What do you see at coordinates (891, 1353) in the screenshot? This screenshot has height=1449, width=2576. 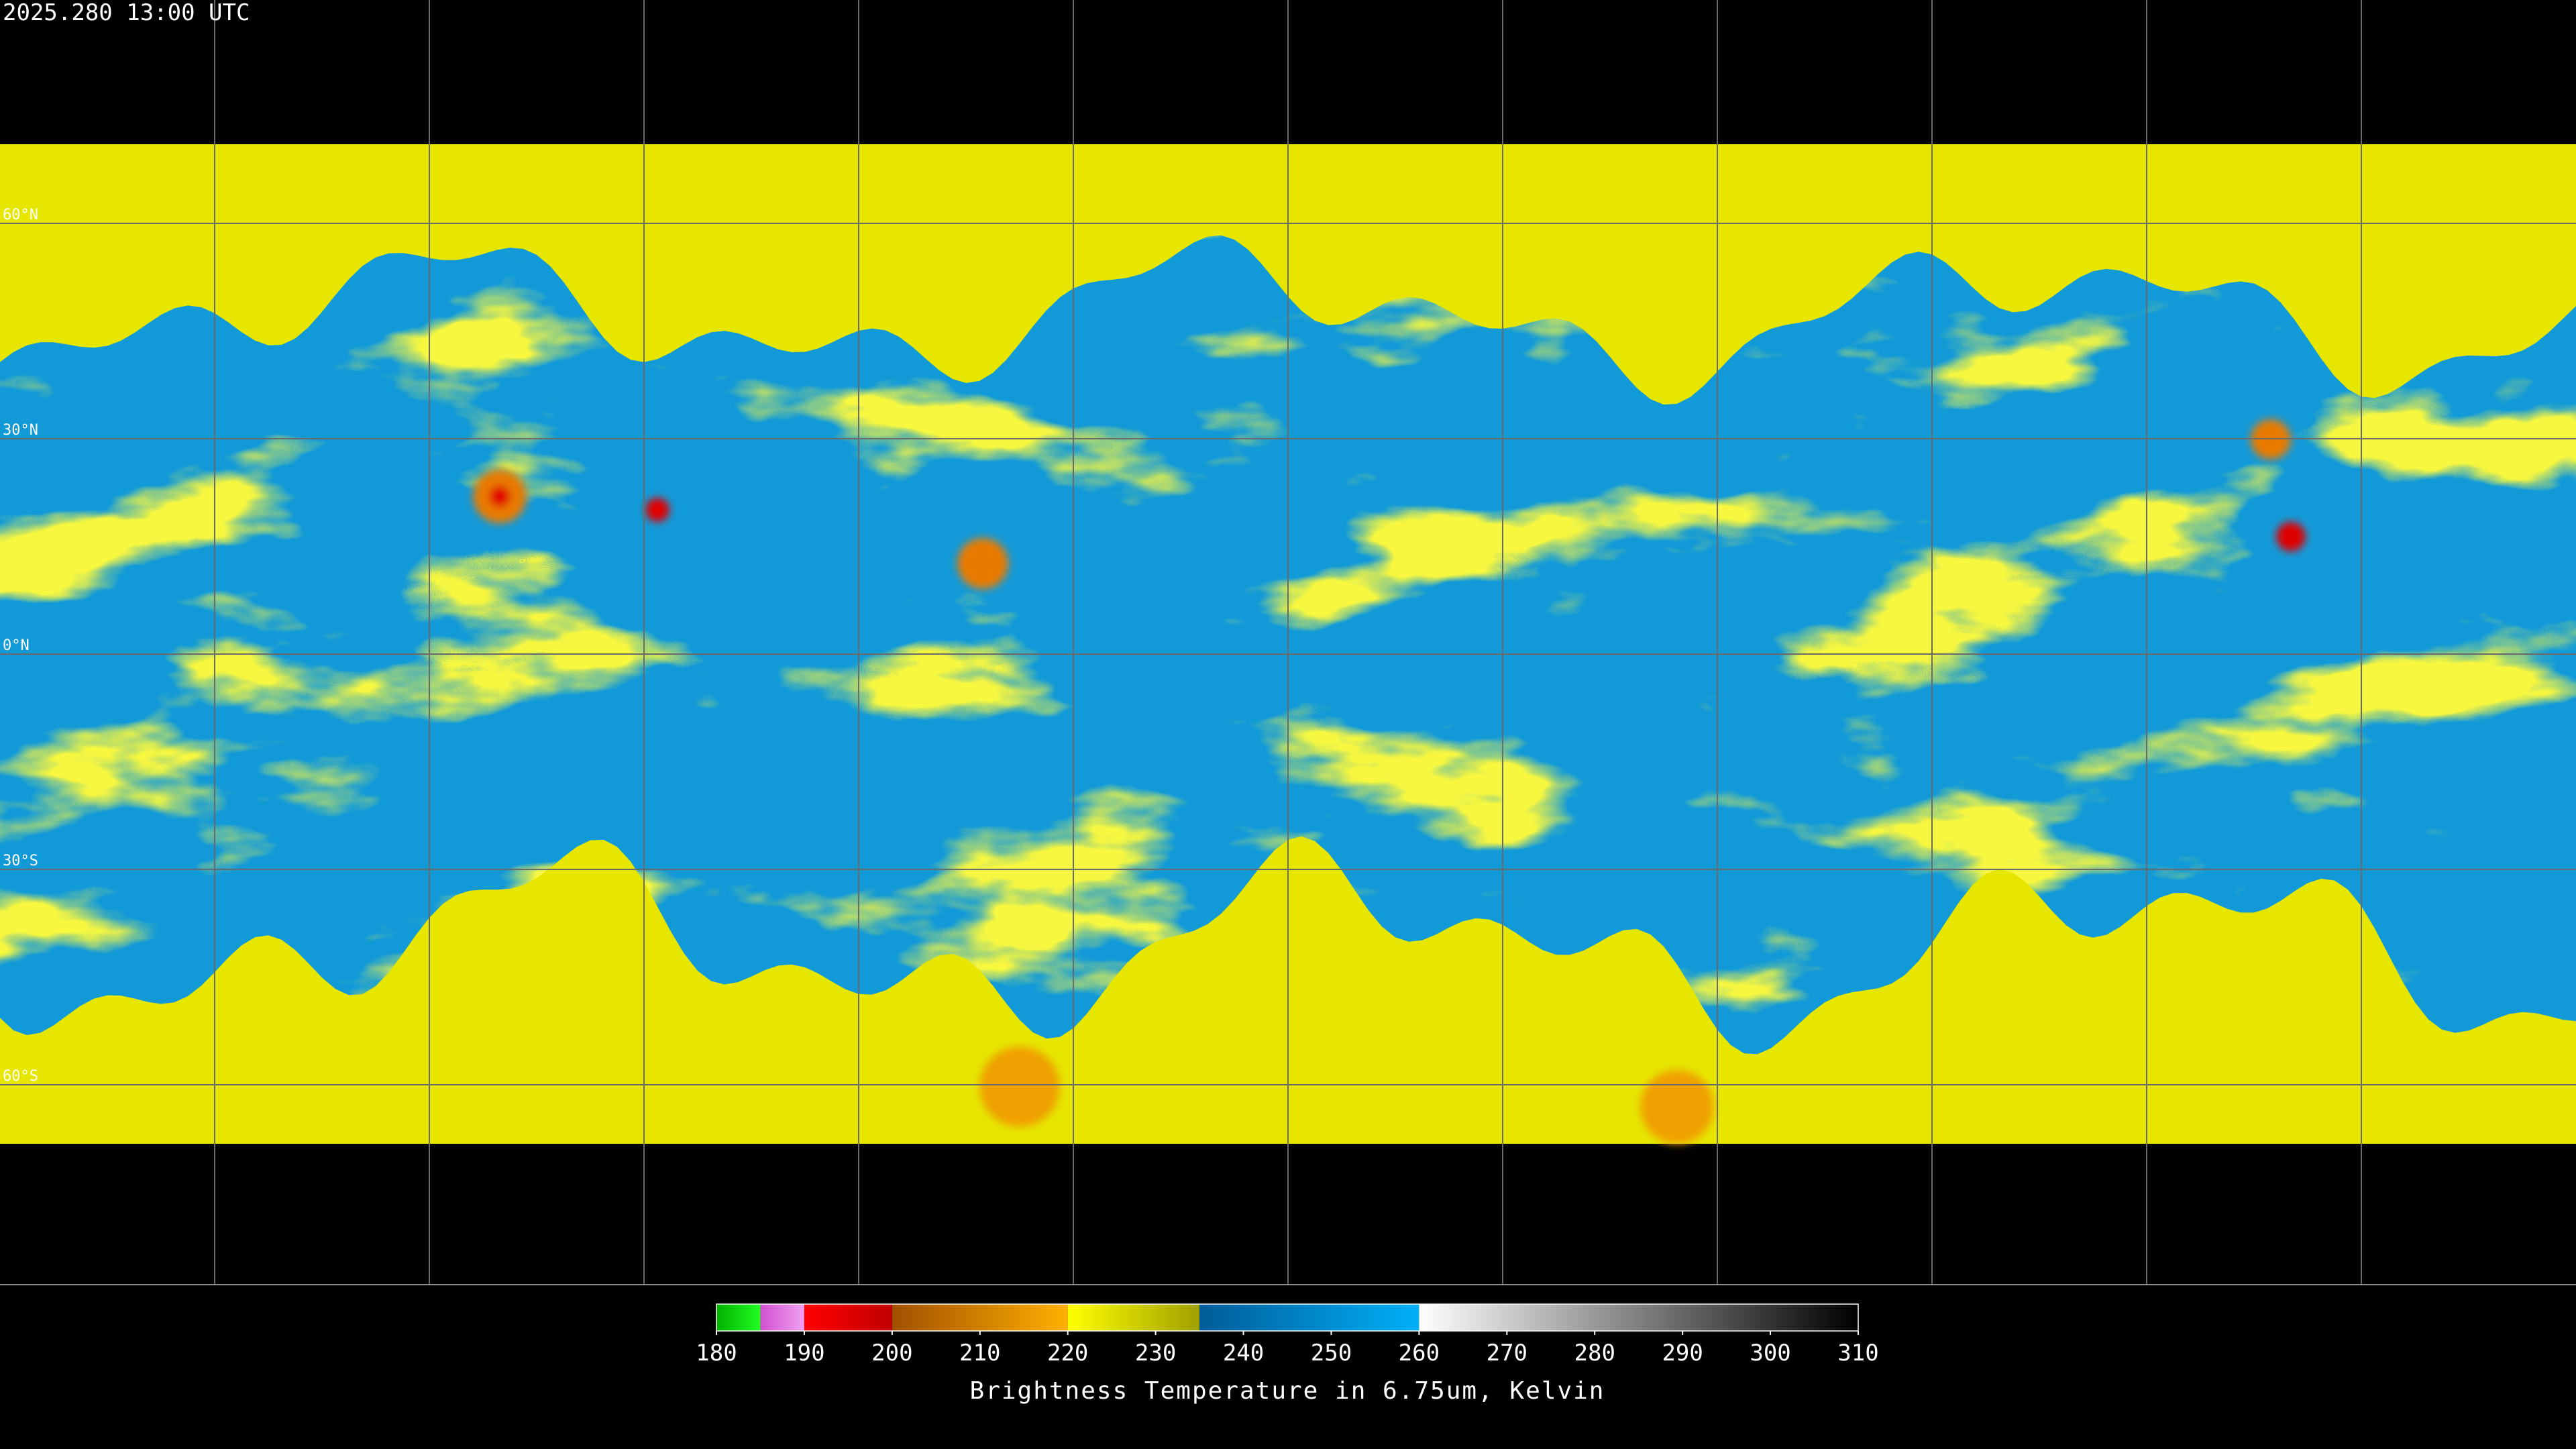 I see `colorbar-tick-label: 200` at bounding box center [891, 1353].